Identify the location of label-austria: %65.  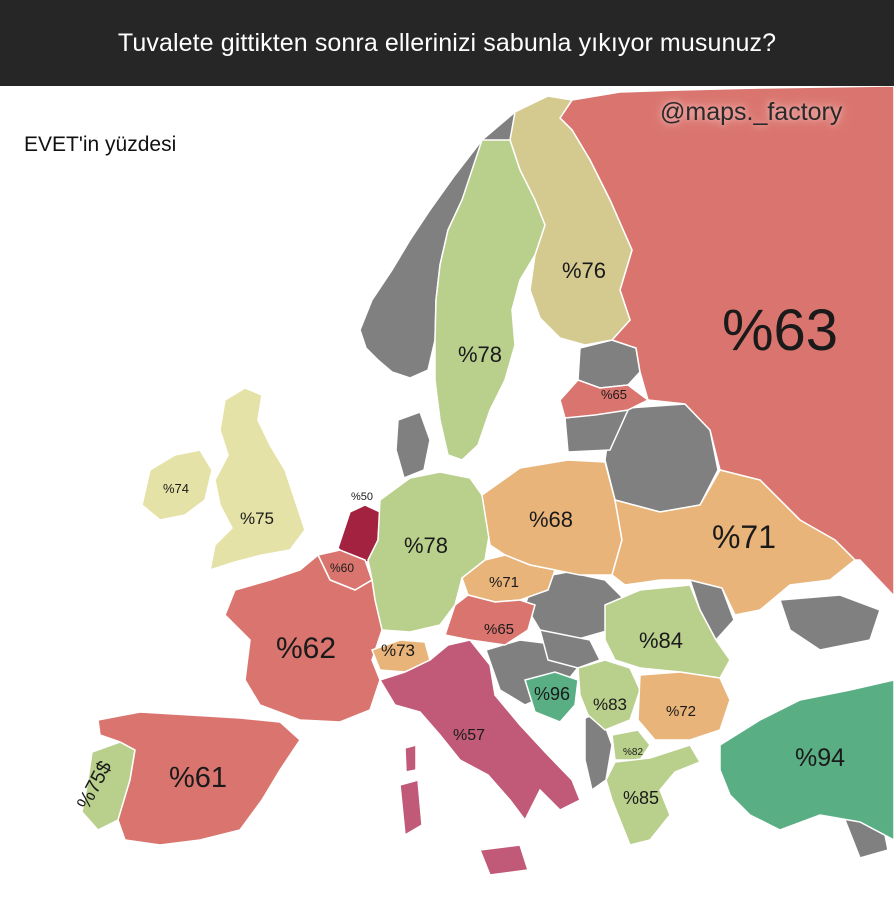
(499, 629).